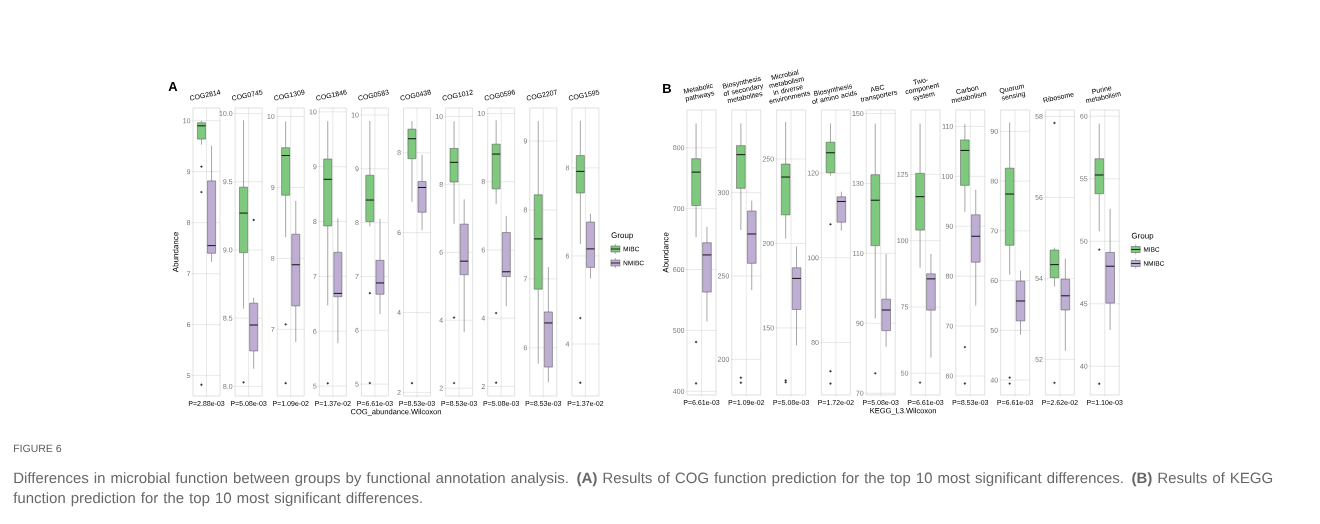 Image resolution: width=1320 pixels, height=524 pixels. What do you see at coordinates (643, 489) in the screenshot?
I see `text: Differences in microbial function between groups by functional annotation analysis. (A) Results of COG function prediction for the top 10 most significant differences. (B) Results of KEGG function prediction for the top 10 most significant differences.` at bounding box center [643, 489].